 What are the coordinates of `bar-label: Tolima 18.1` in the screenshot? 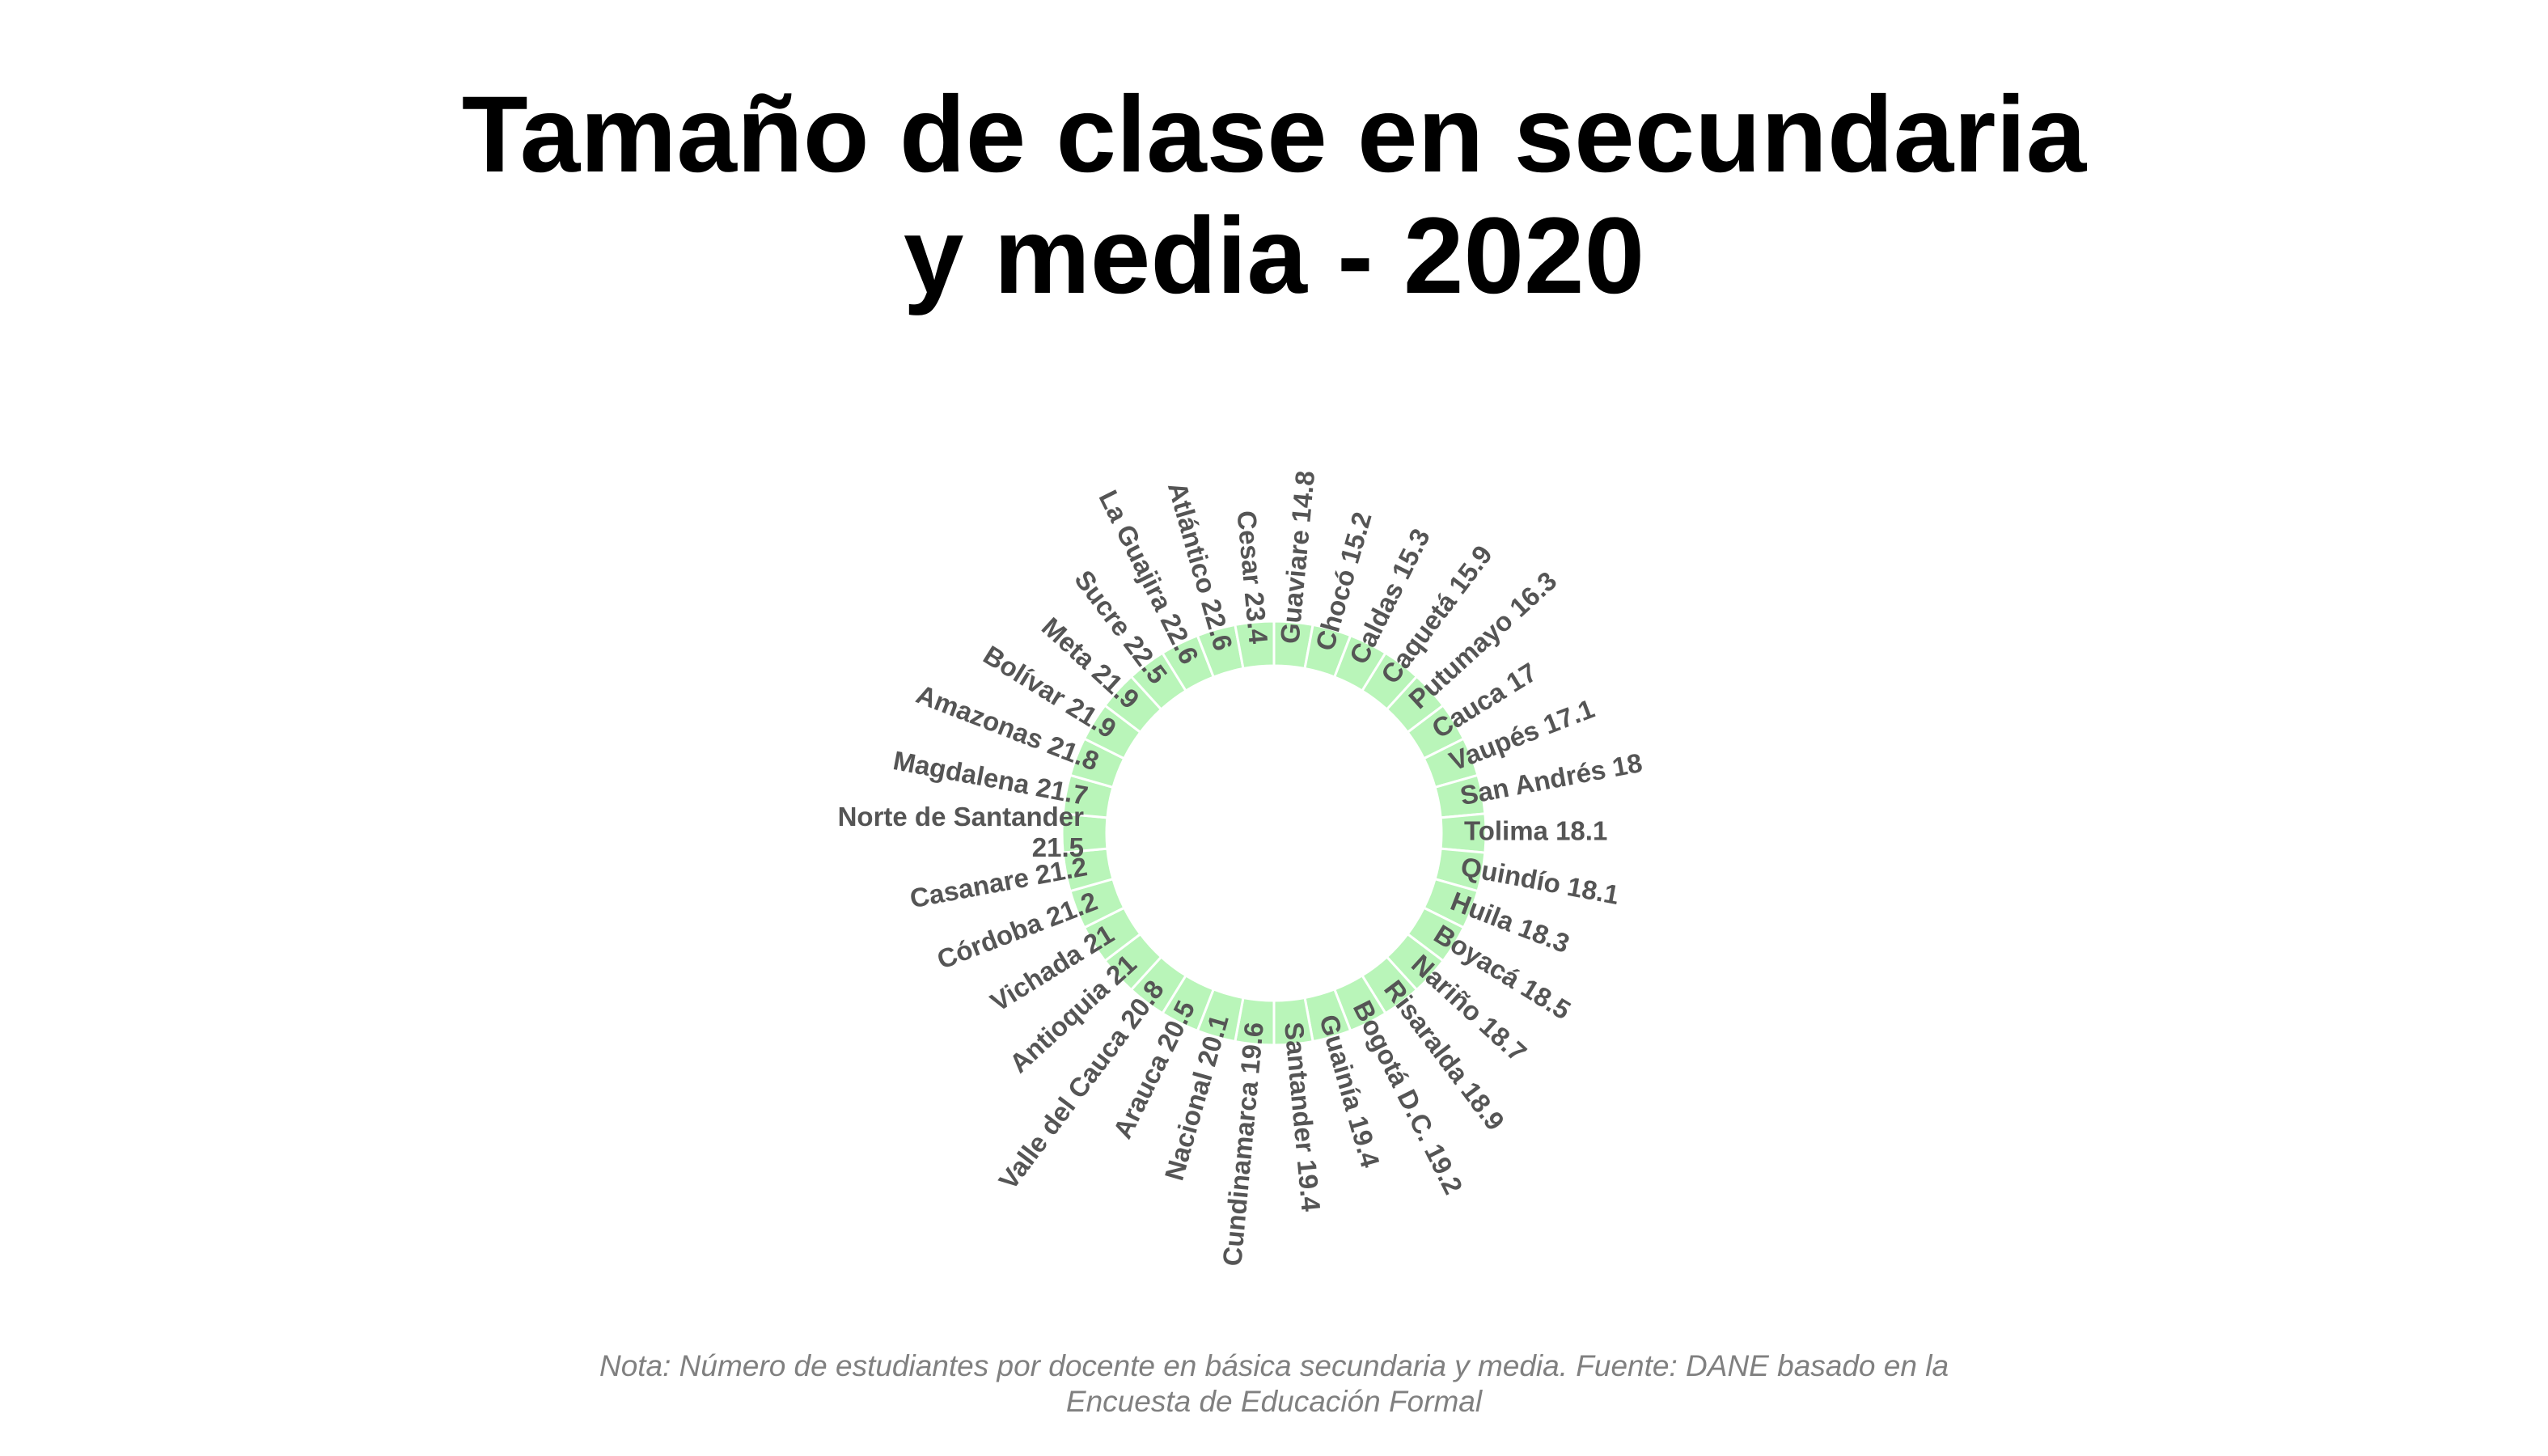 It's located at (1535, 831).